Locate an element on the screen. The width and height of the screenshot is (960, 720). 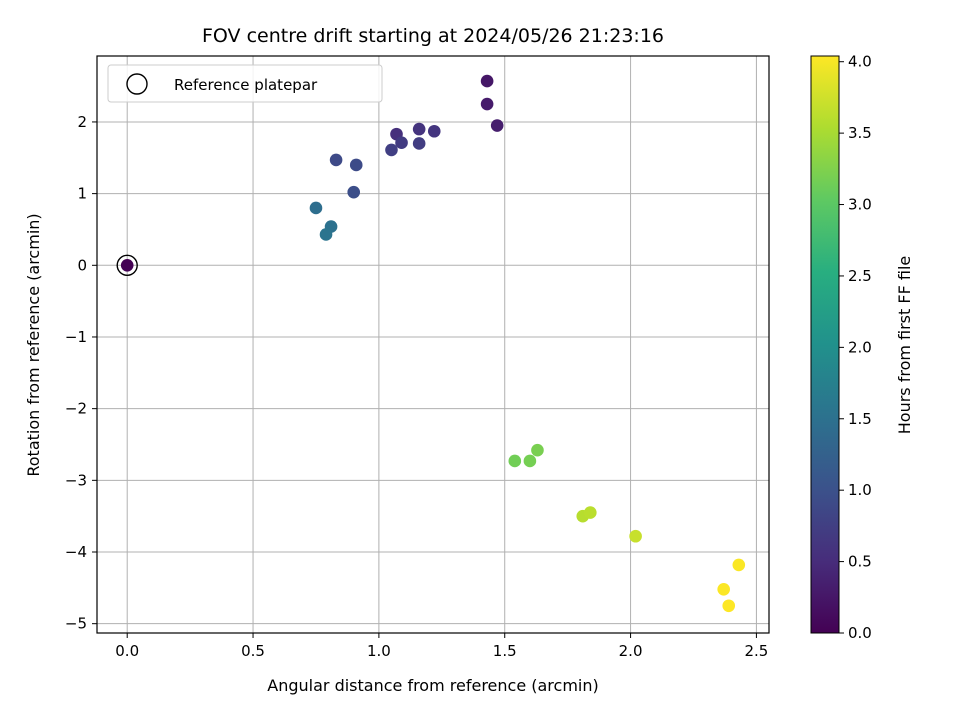
y-tick-label: −4 is located at coordinates (76, 552).